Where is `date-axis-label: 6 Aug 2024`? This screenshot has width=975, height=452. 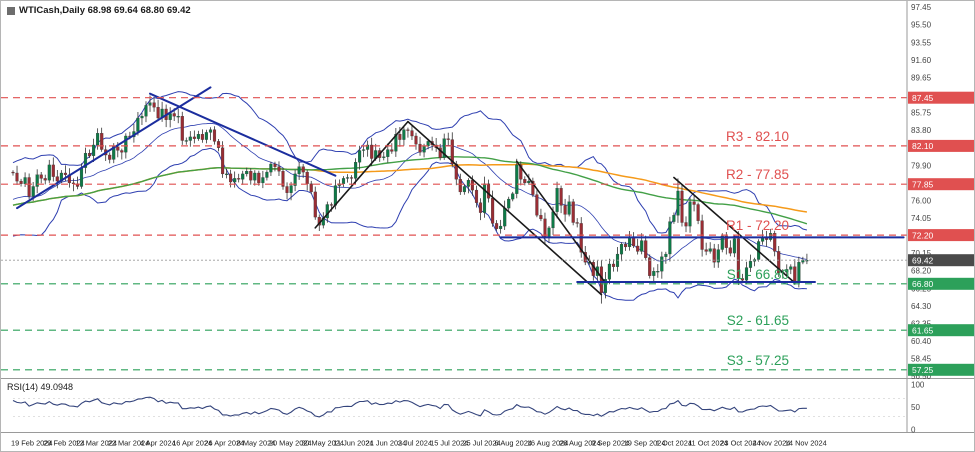
date-axis-label: 6 Aug 2024 is located at coordinates (513, 443).